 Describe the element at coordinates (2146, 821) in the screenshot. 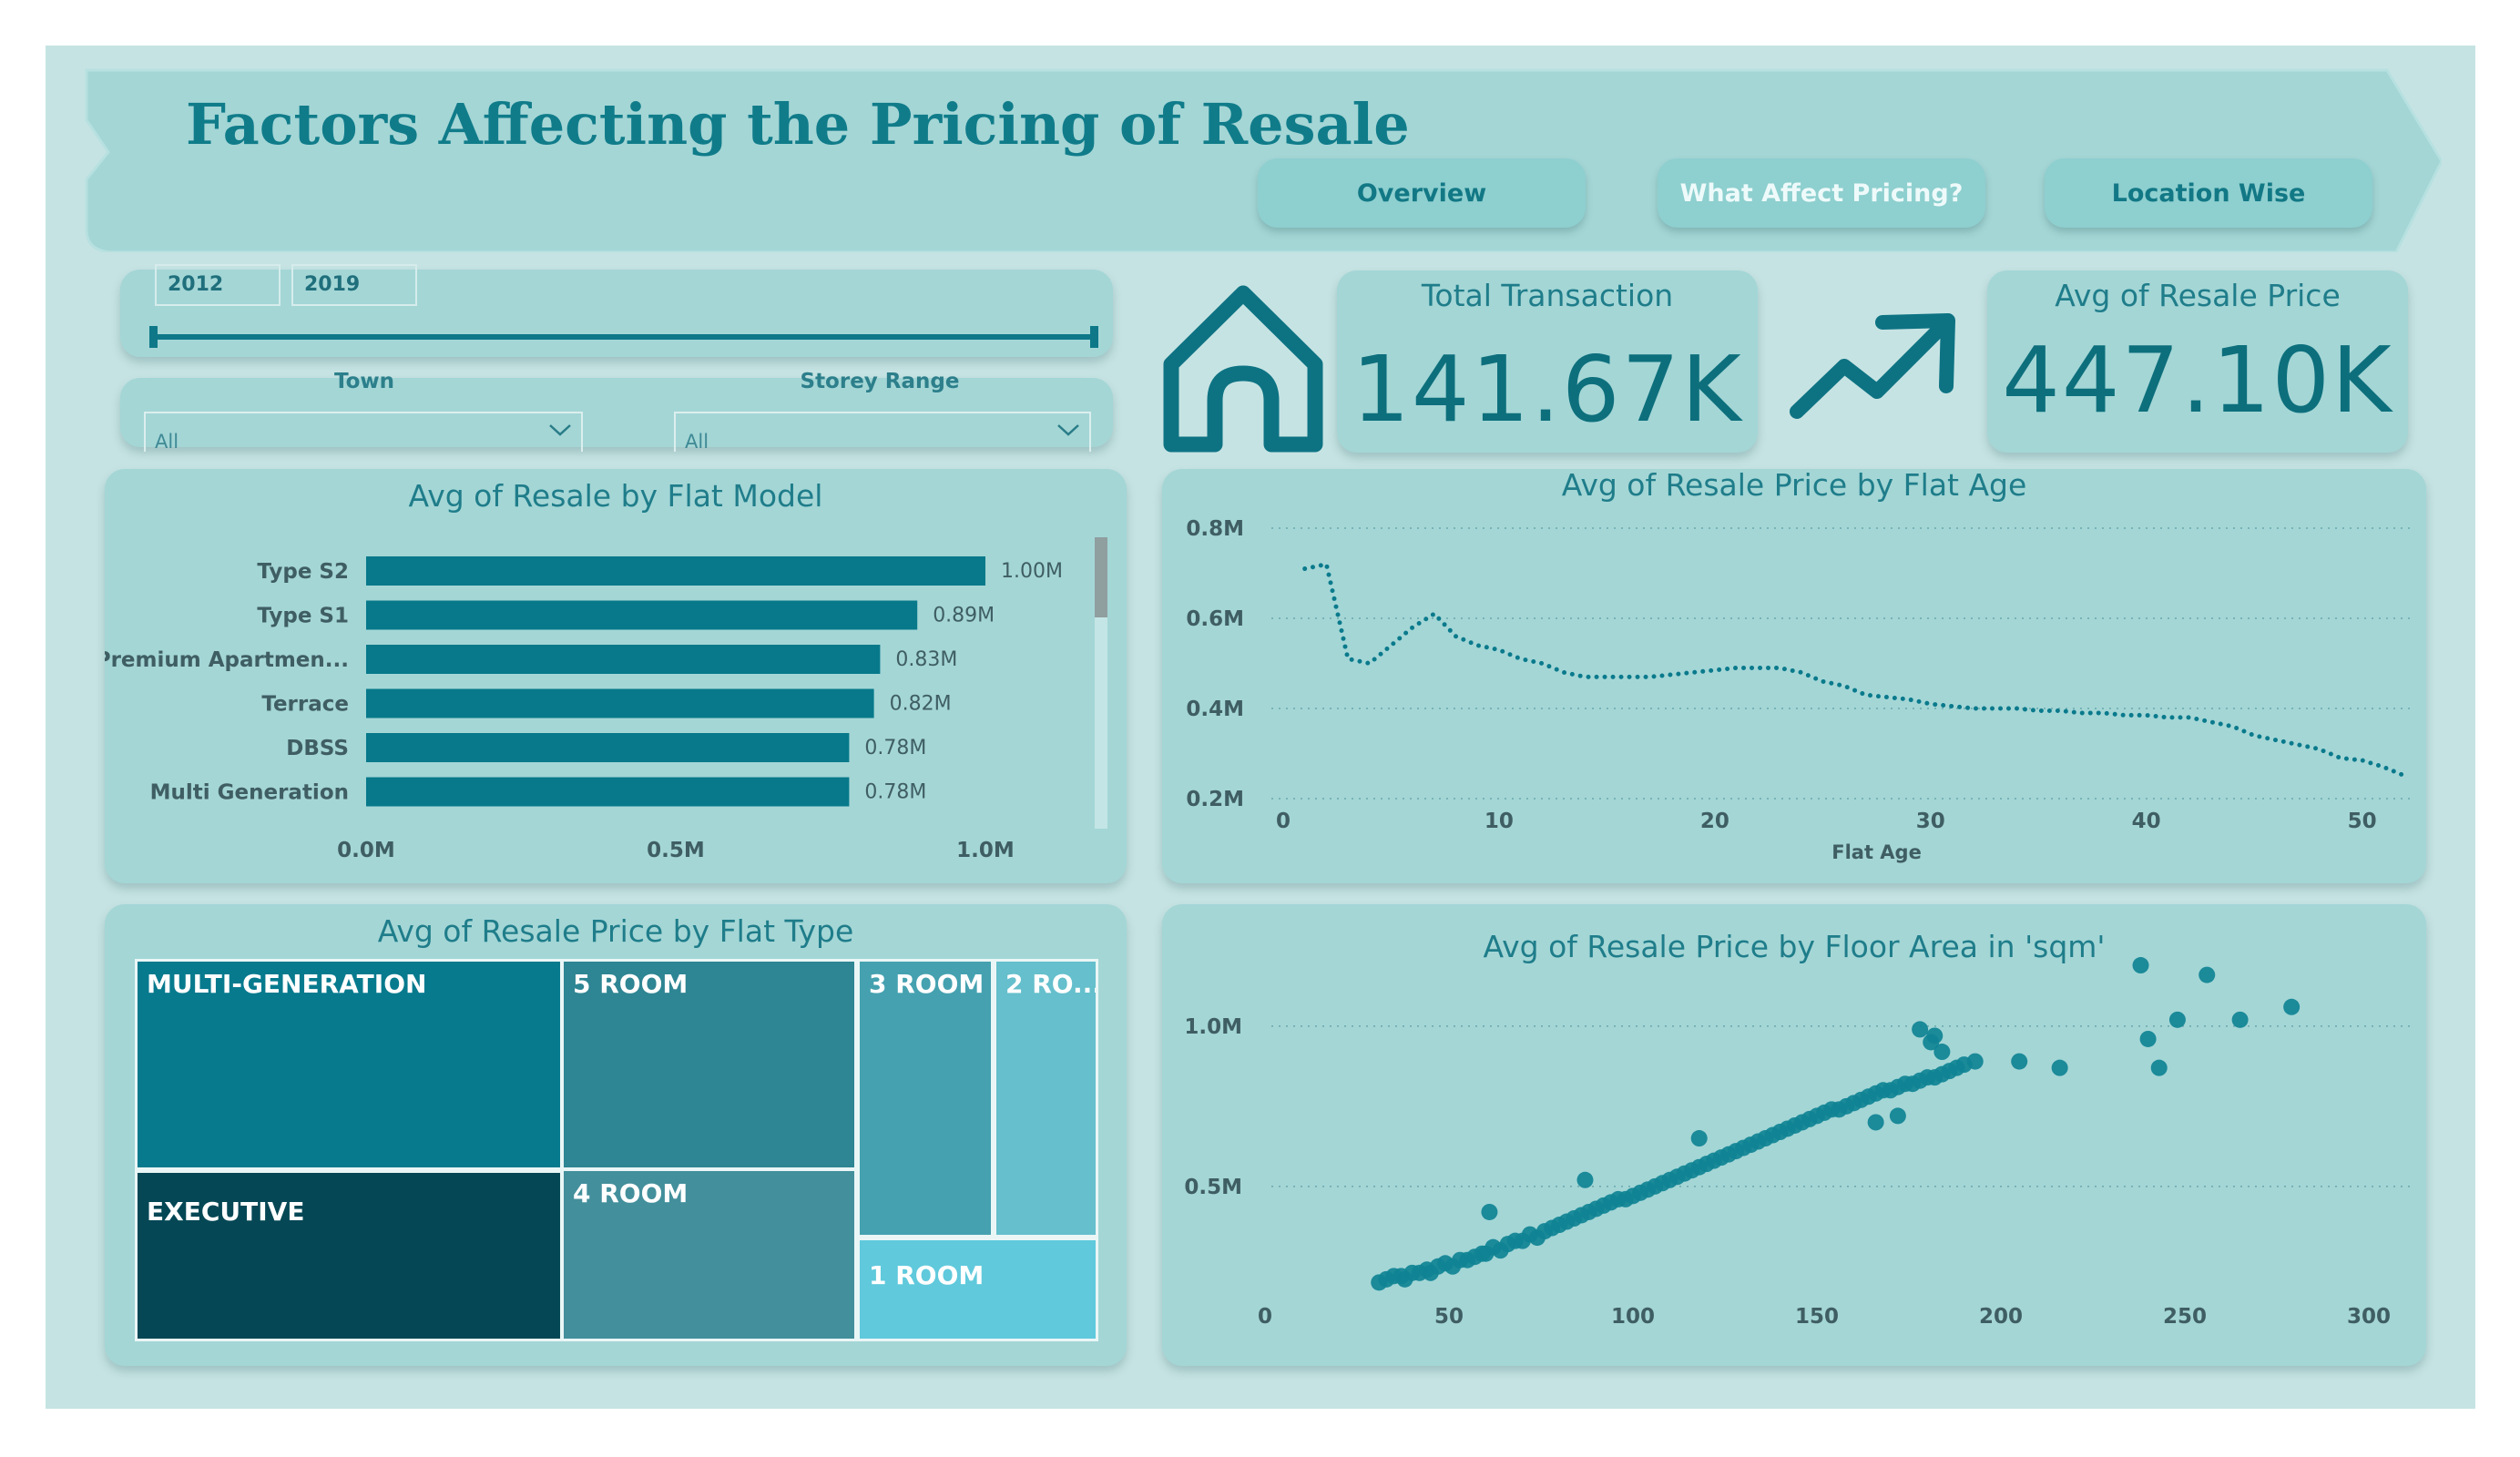

I see `x-tick-label: 40` at that location.